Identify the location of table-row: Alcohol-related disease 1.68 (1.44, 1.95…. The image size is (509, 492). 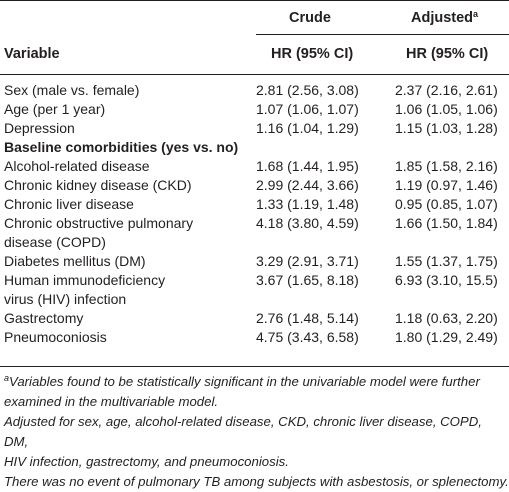
(254, 166).